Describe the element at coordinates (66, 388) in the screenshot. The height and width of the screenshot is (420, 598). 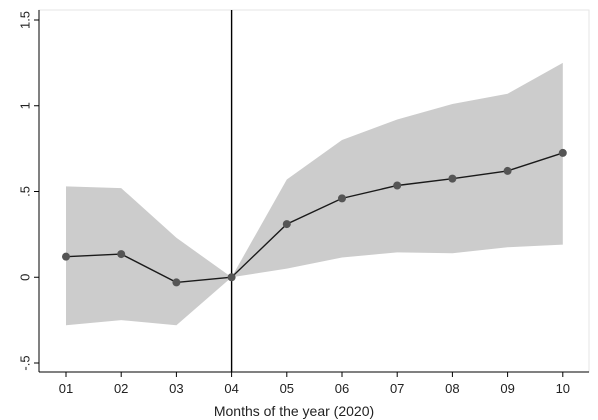
I see `x-tick-label: 01` at that location.